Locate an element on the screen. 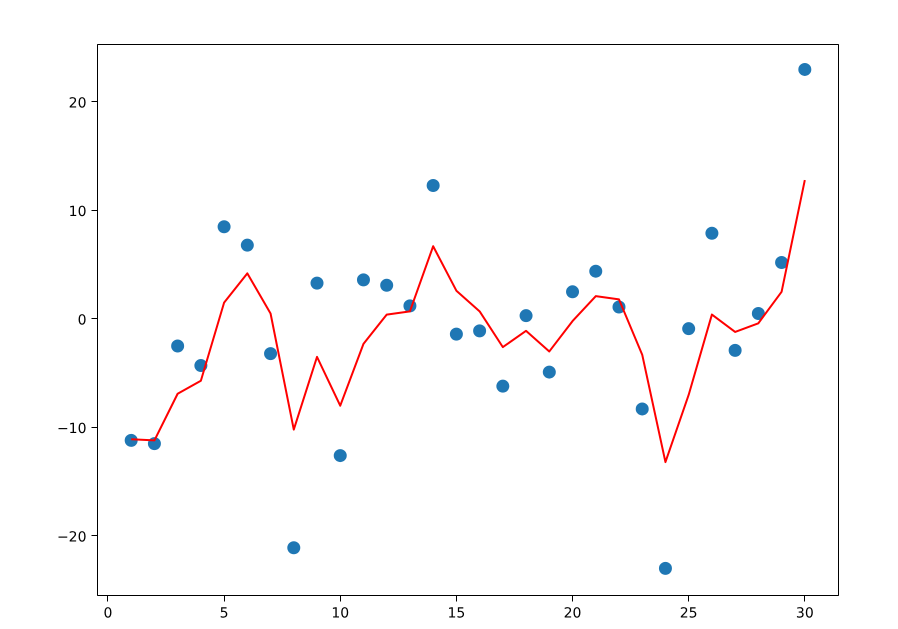 The image size is (898, 629). x-tick-label: 10 is located at coordinates (340, 614).